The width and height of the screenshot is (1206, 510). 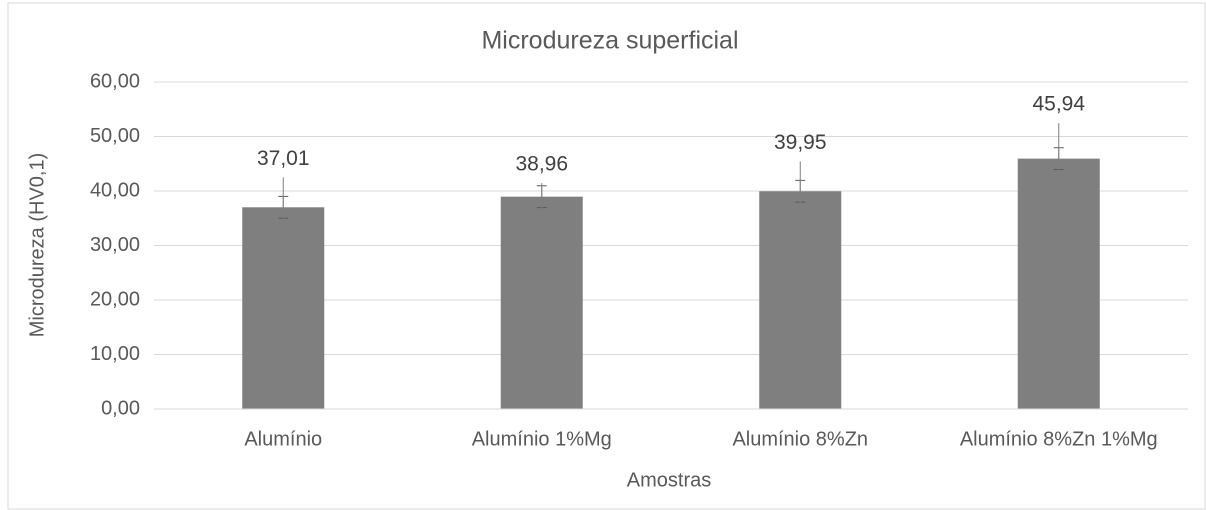 I want to click on data-label: 39,95, so click(x=800, y=142).